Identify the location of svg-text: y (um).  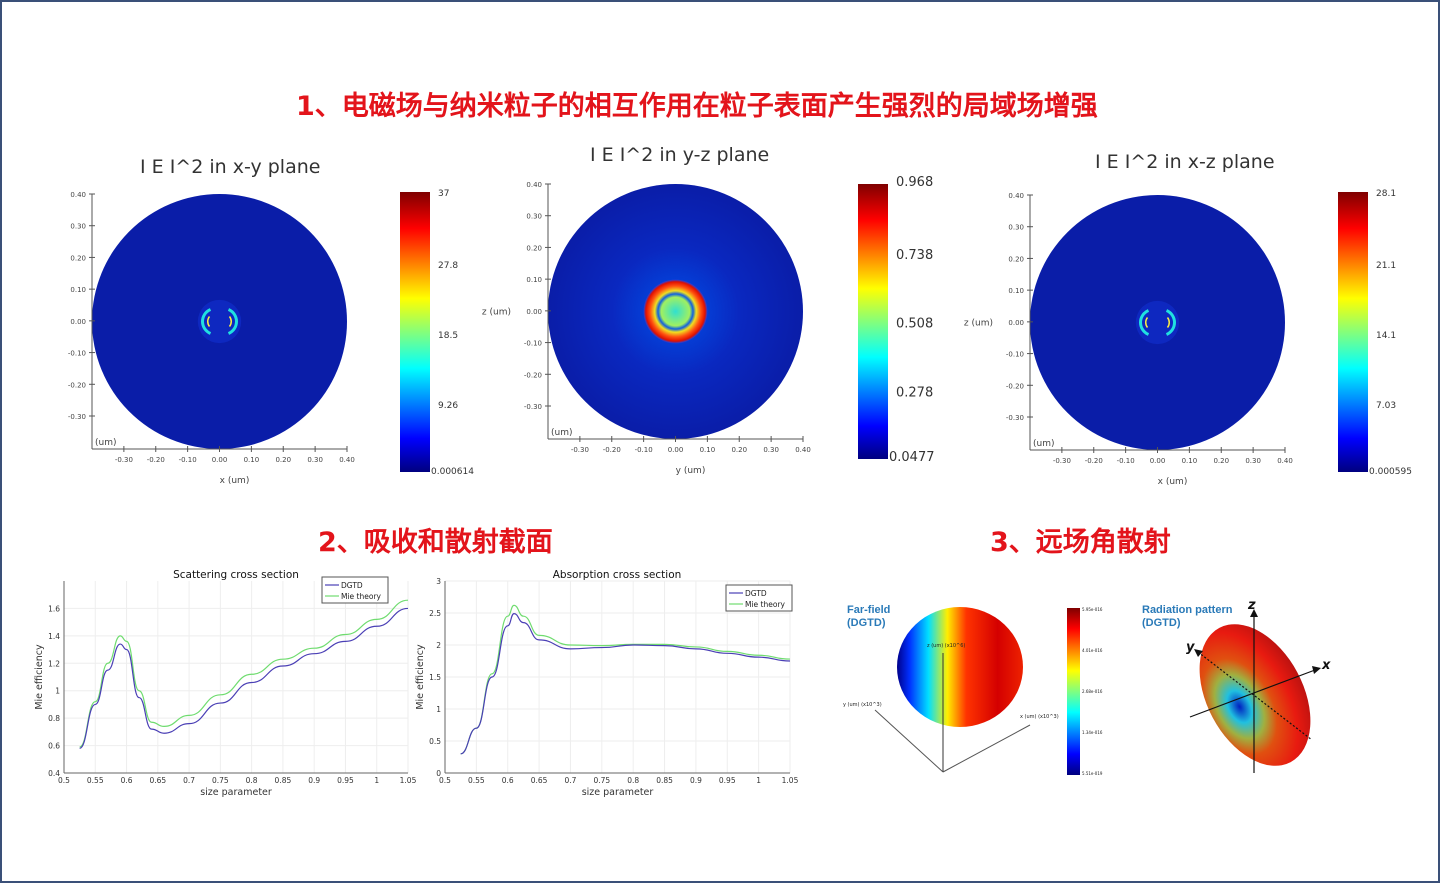
(691, 471).